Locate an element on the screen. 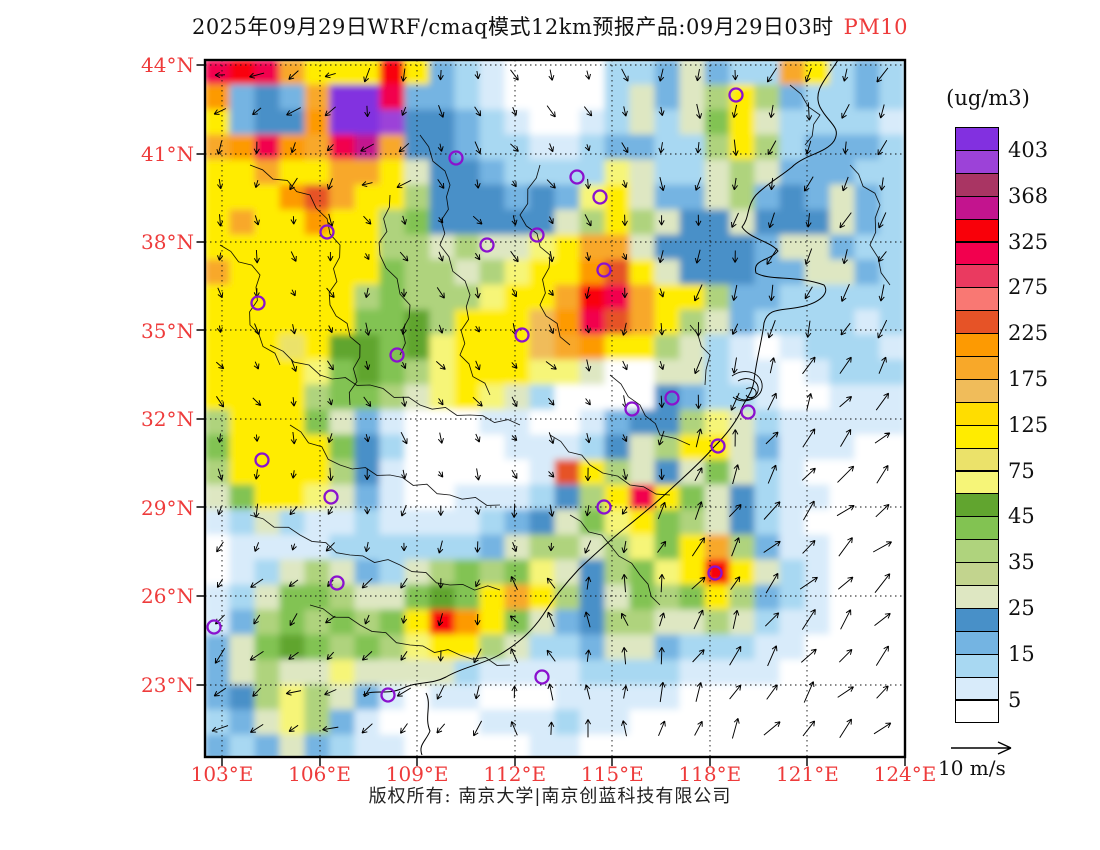  colorbar-tick-value: 45 is located at coordinates (1021, 516).